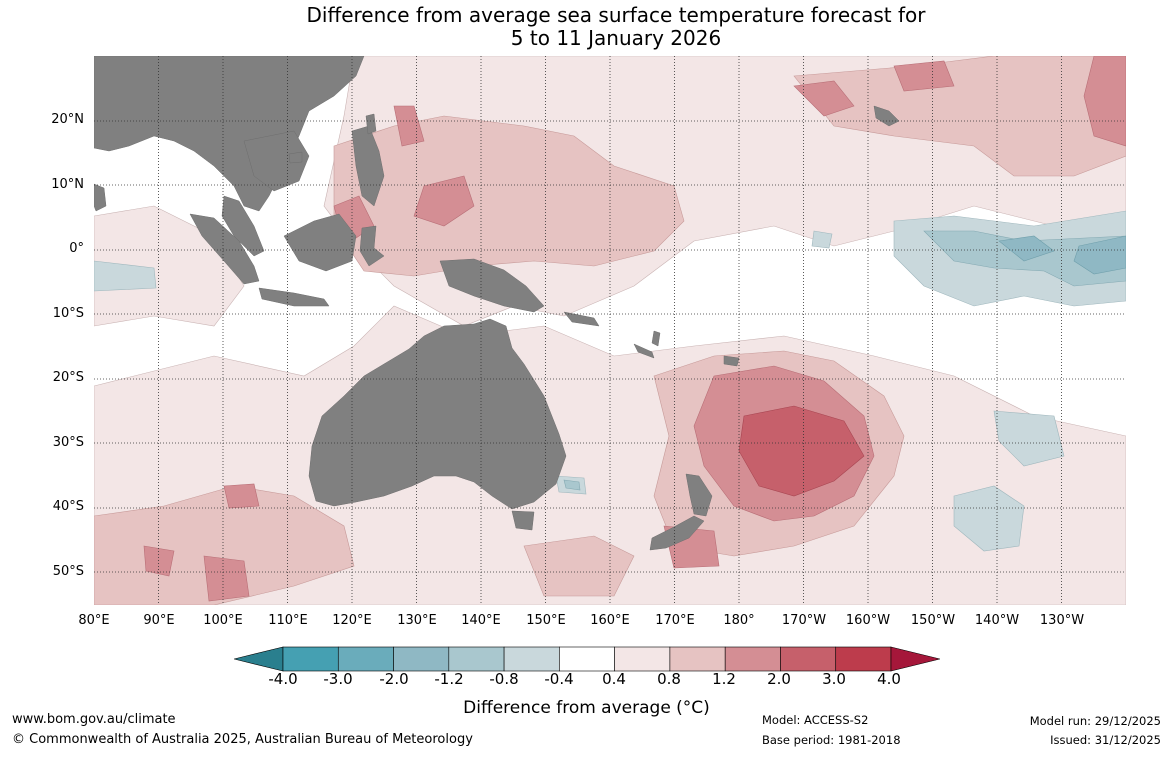 The width and height of the screenshot is (1173, 770). Describe the element at coordinates (1095, 721) in the screenshot. I see `footer-model-run: Model run: 29/12/2025` at that location.